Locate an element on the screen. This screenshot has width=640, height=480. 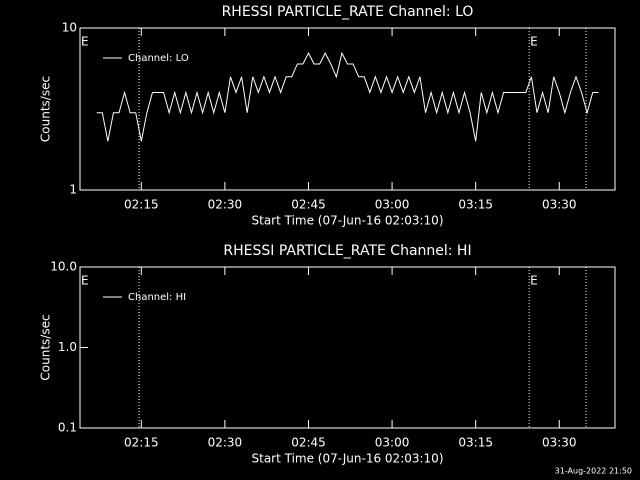
chart-title: RHESSI PARTICLE_RATE Channel: LO is located at coordinates (348, 12).